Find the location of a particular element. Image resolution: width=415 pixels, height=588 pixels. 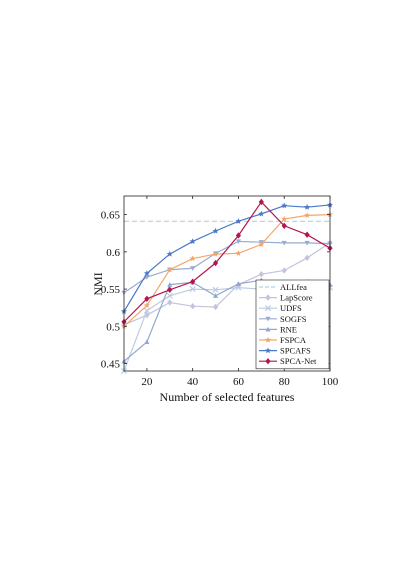

legend-marker-lapscore is located at coordinates (268, 297).